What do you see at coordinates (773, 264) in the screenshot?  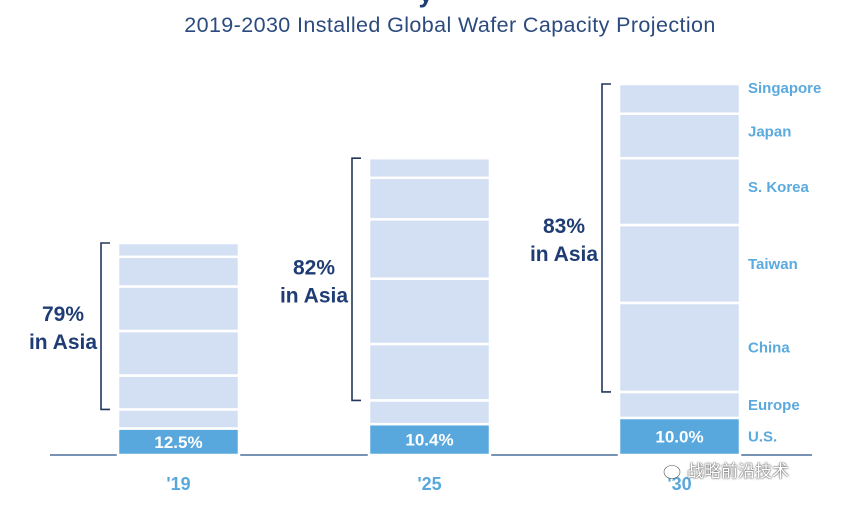 I see `legend-taiwan: Taiwan` at bounding box center [773, 264].